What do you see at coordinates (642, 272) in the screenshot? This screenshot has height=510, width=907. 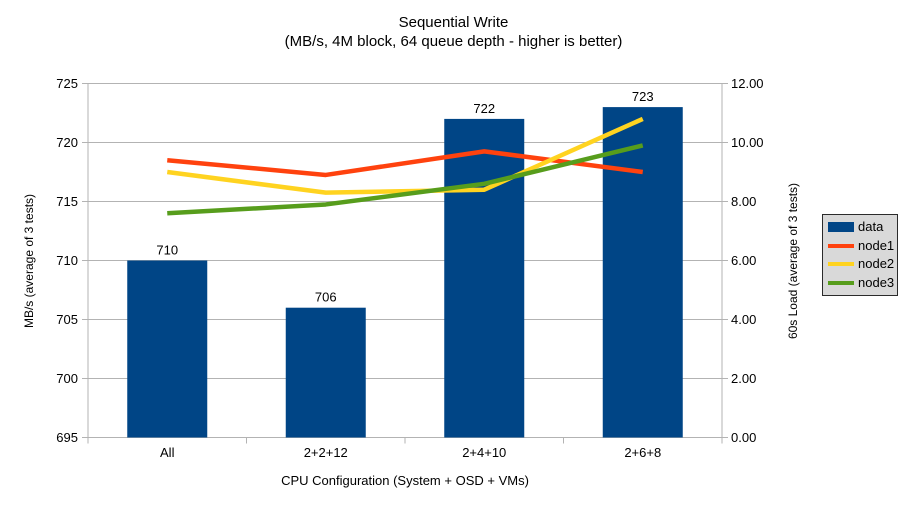 I see `bar-2+6+8` at bounding box center [642, 272].